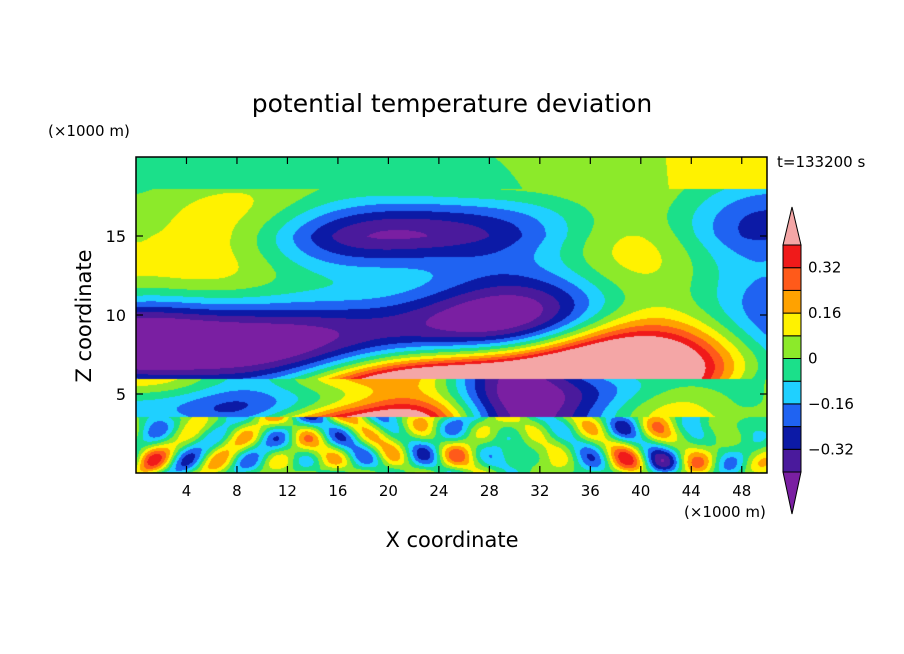  What do you see at coordinates (452, 103) in the screenshot?
I see `chart-title: potential temperature deviation` at bounding box center [452, 103].